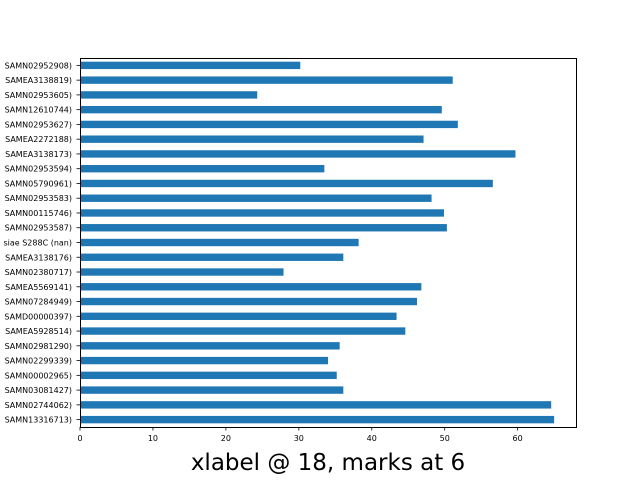 The width and height of the screenshot is (640, 480). I want to click on y-tick-label: SAMN02953594), so click(38, 169).